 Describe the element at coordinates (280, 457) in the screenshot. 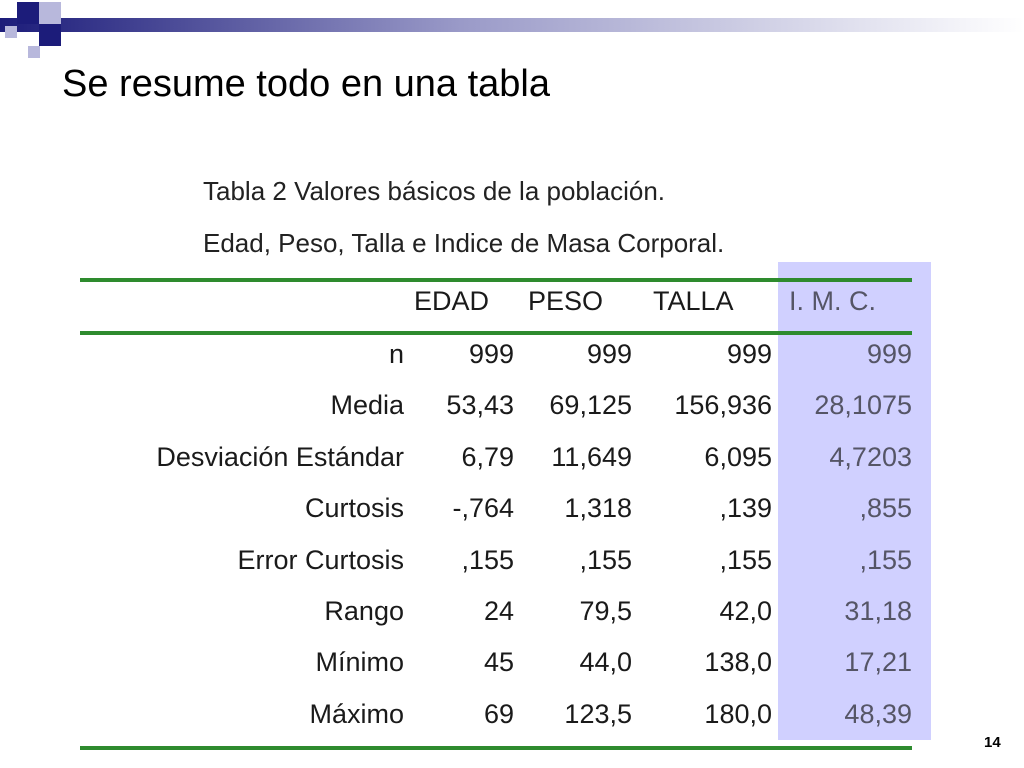

I see `row-label: Desviación Estándar` at that location.